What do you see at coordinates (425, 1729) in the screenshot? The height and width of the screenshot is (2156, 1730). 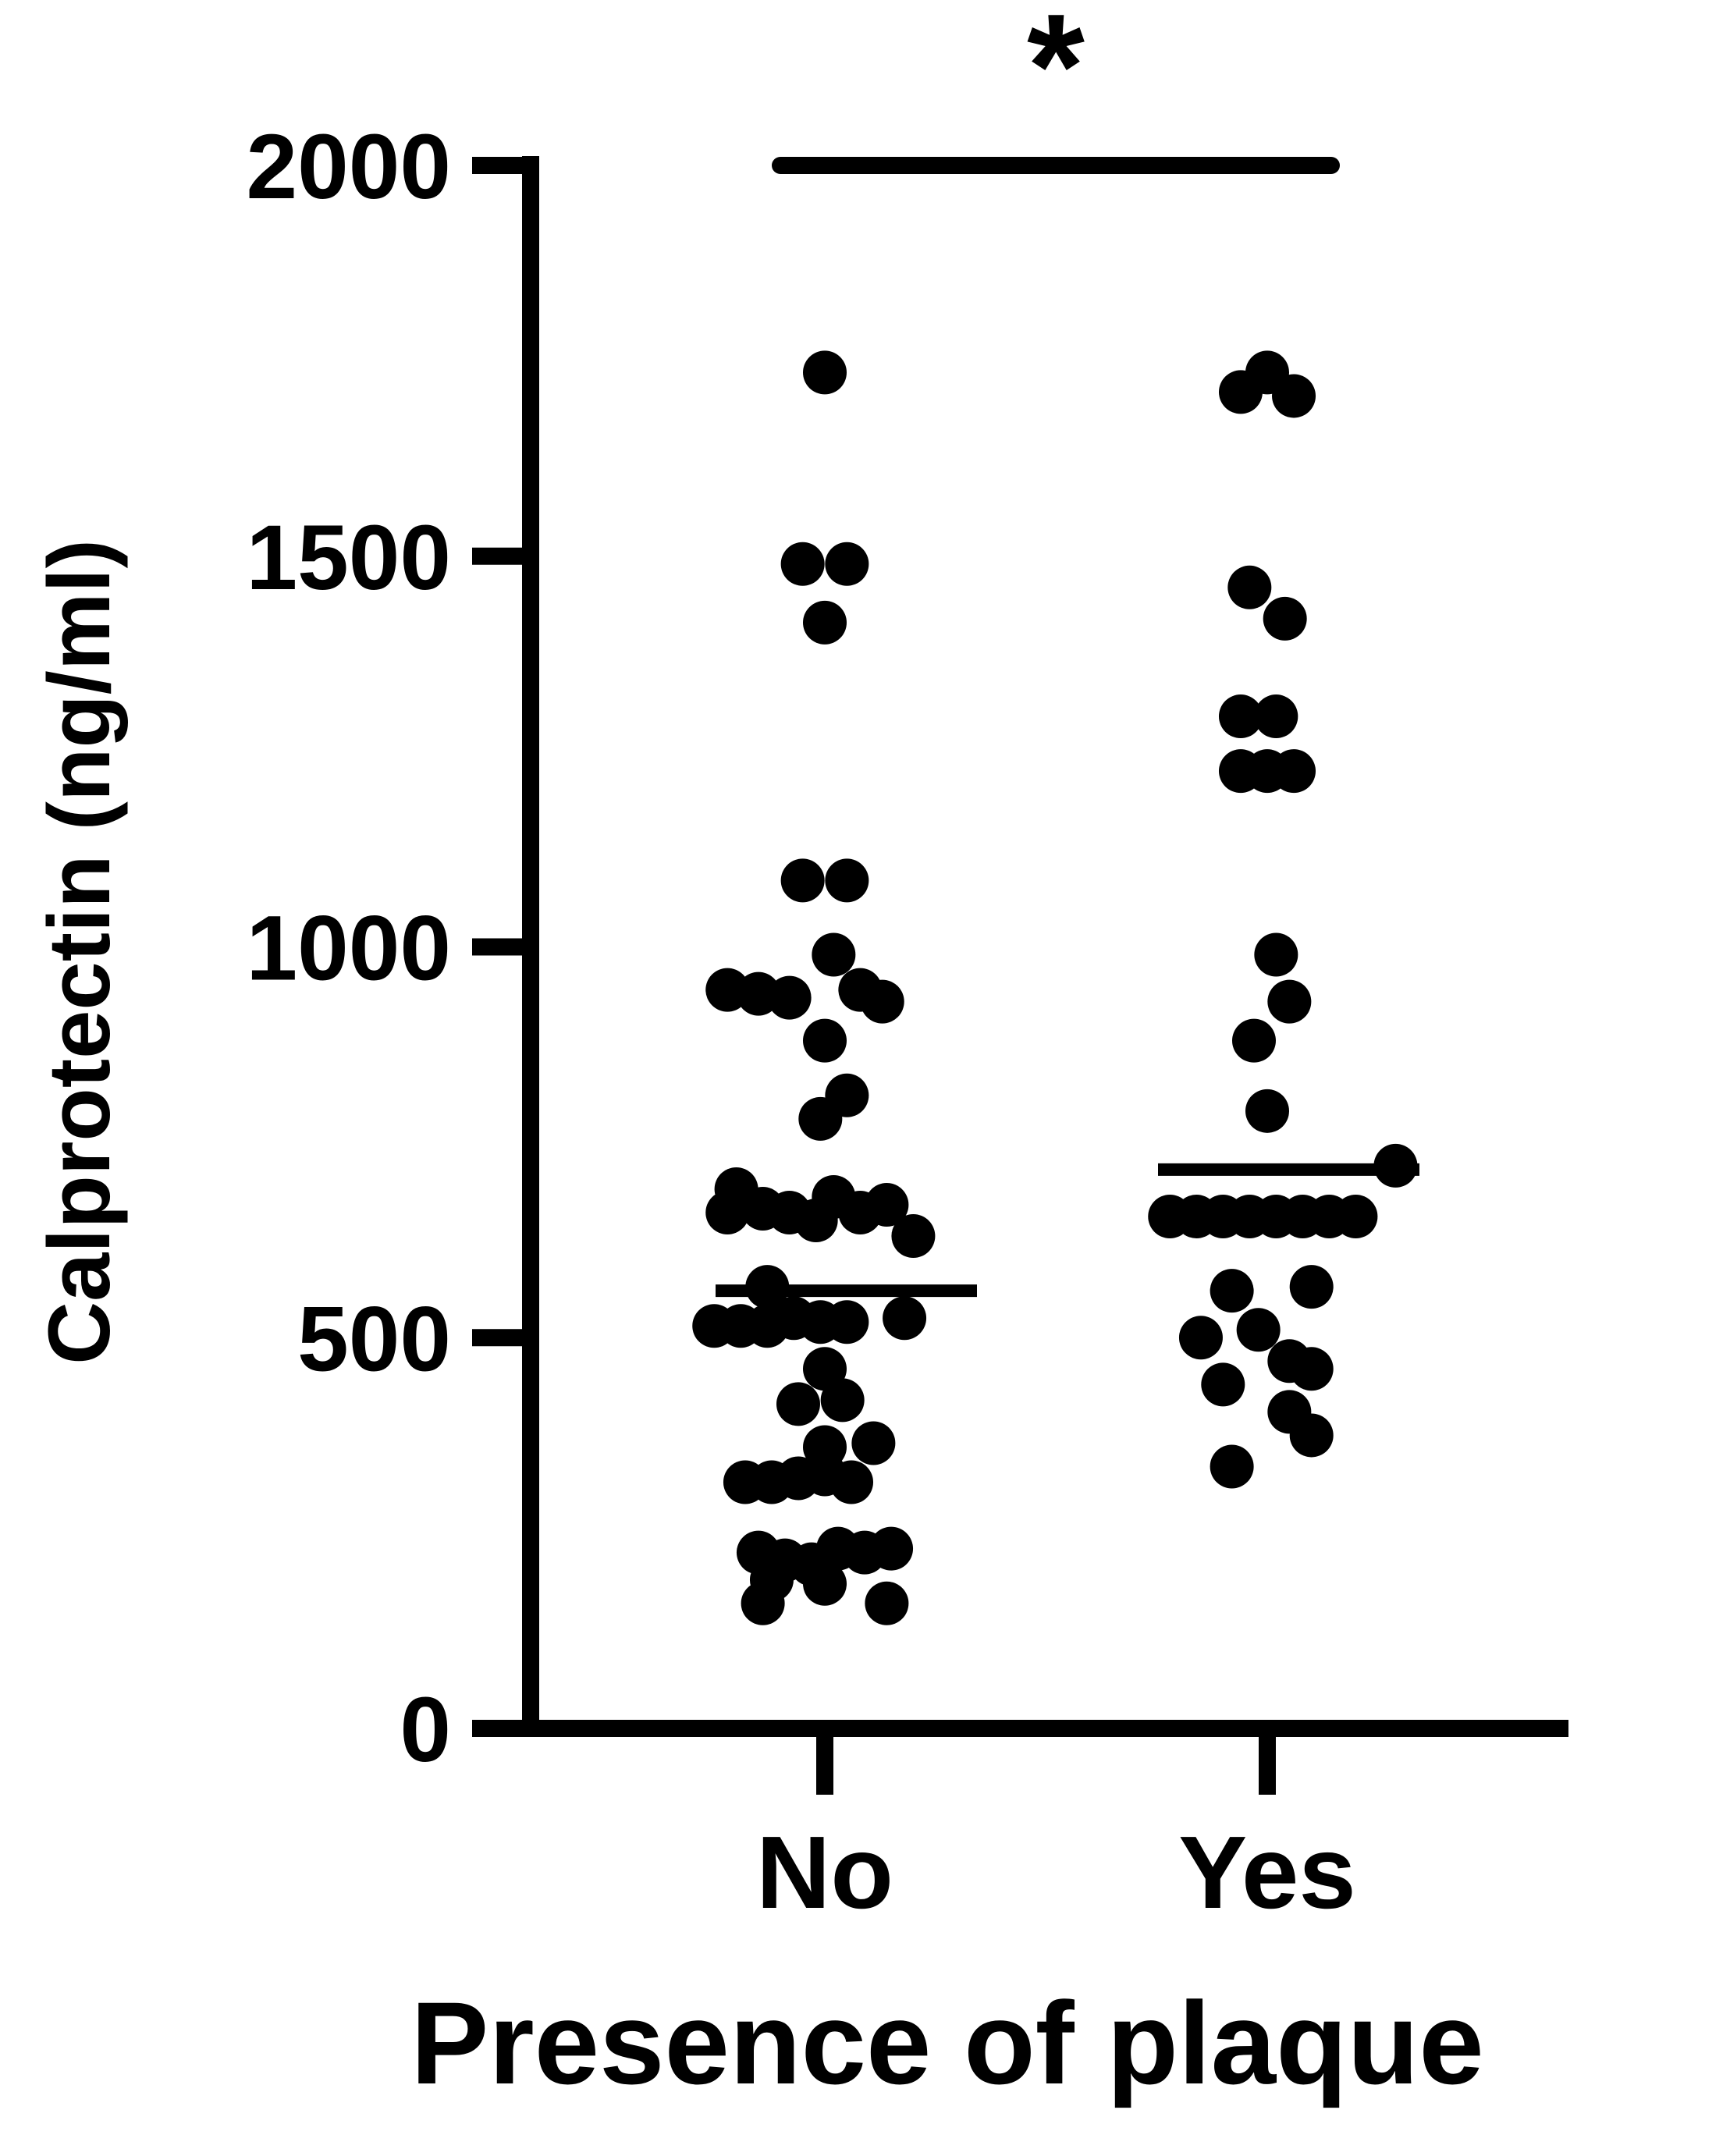 I see `y-tick-label: 0` at bounding box center [425, 1729].